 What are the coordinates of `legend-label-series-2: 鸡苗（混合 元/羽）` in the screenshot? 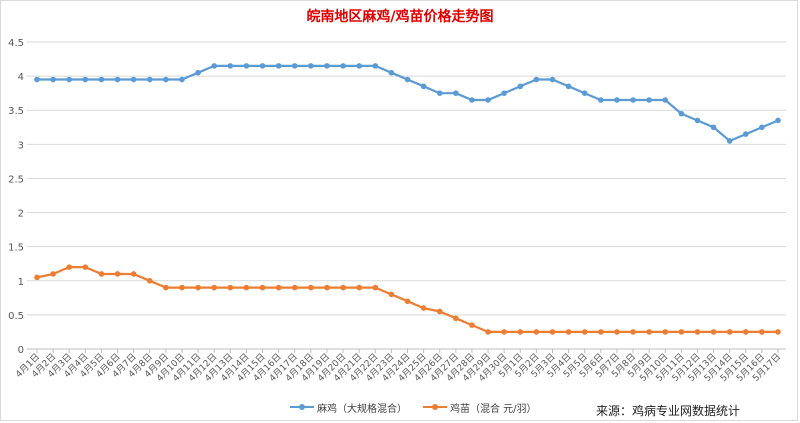 It's located at (493, 409).